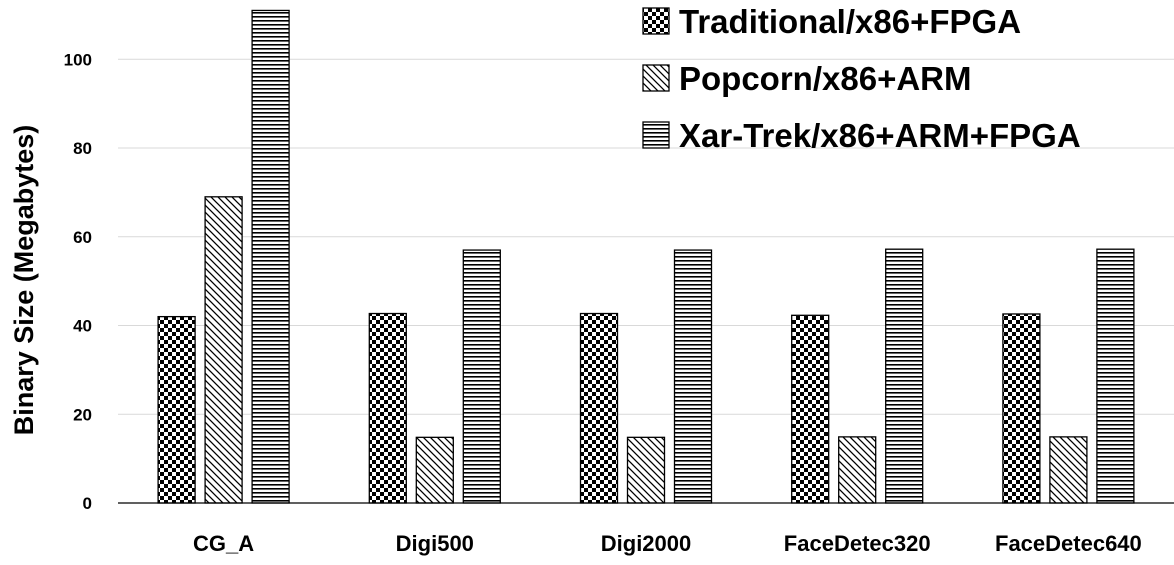 This screenshot has height=565, width=1174. Describe the element at coordinates (646, 543) in the screenshot. I see `x-category-label: Digi2000` at that location.